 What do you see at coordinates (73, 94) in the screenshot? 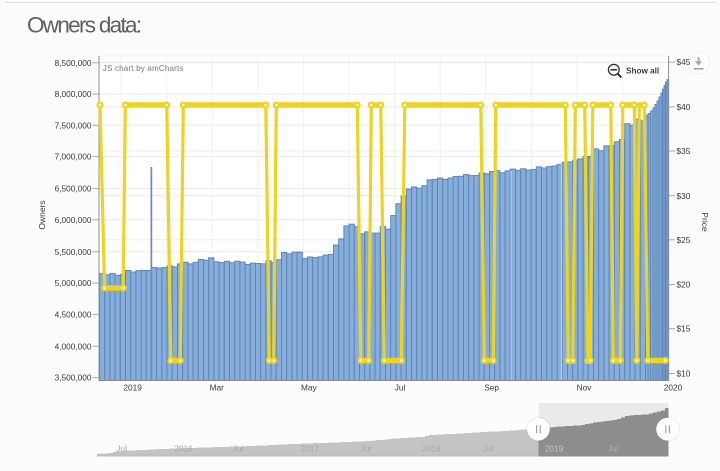
I see `svg-text: 8,000,000` at bounding box center [73, 94].